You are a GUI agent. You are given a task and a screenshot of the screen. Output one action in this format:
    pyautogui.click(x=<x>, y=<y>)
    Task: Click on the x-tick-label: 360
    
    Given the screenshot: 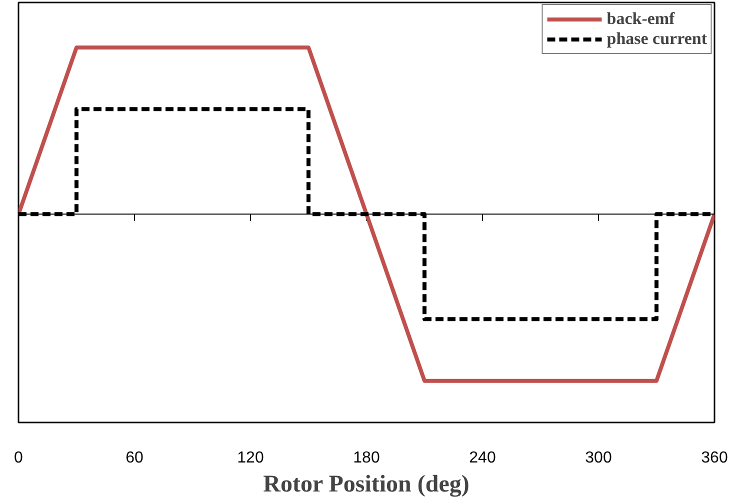 What is the action you would take?
    pyautogui.click(x=714, y=458)
    